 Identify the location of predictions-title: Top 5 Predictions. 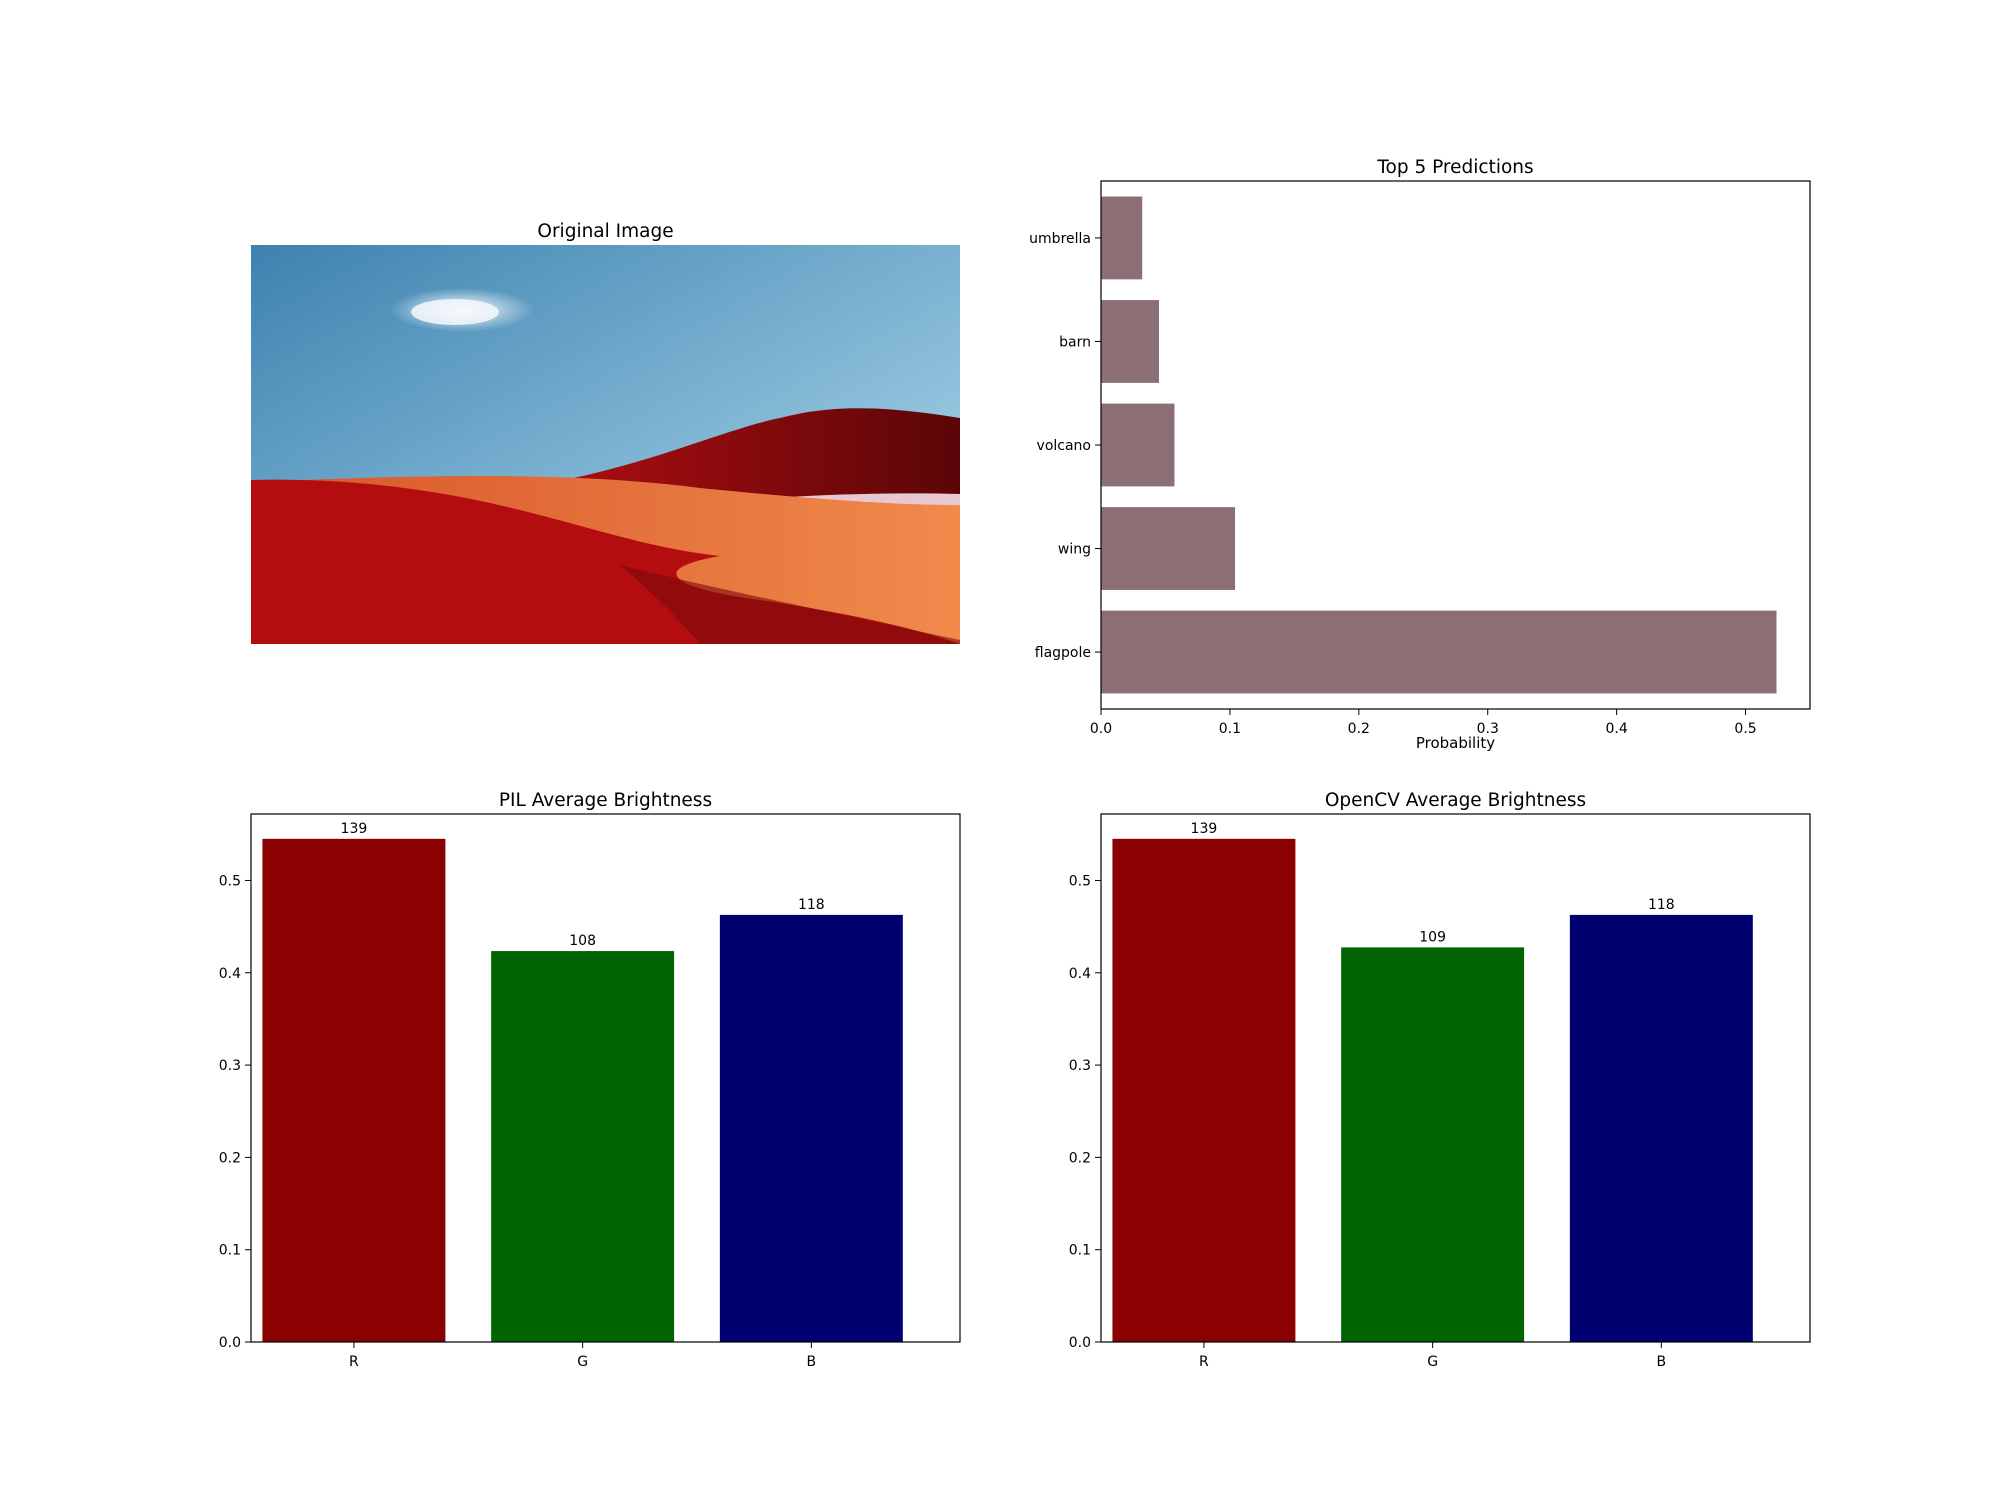
(1454, 167).